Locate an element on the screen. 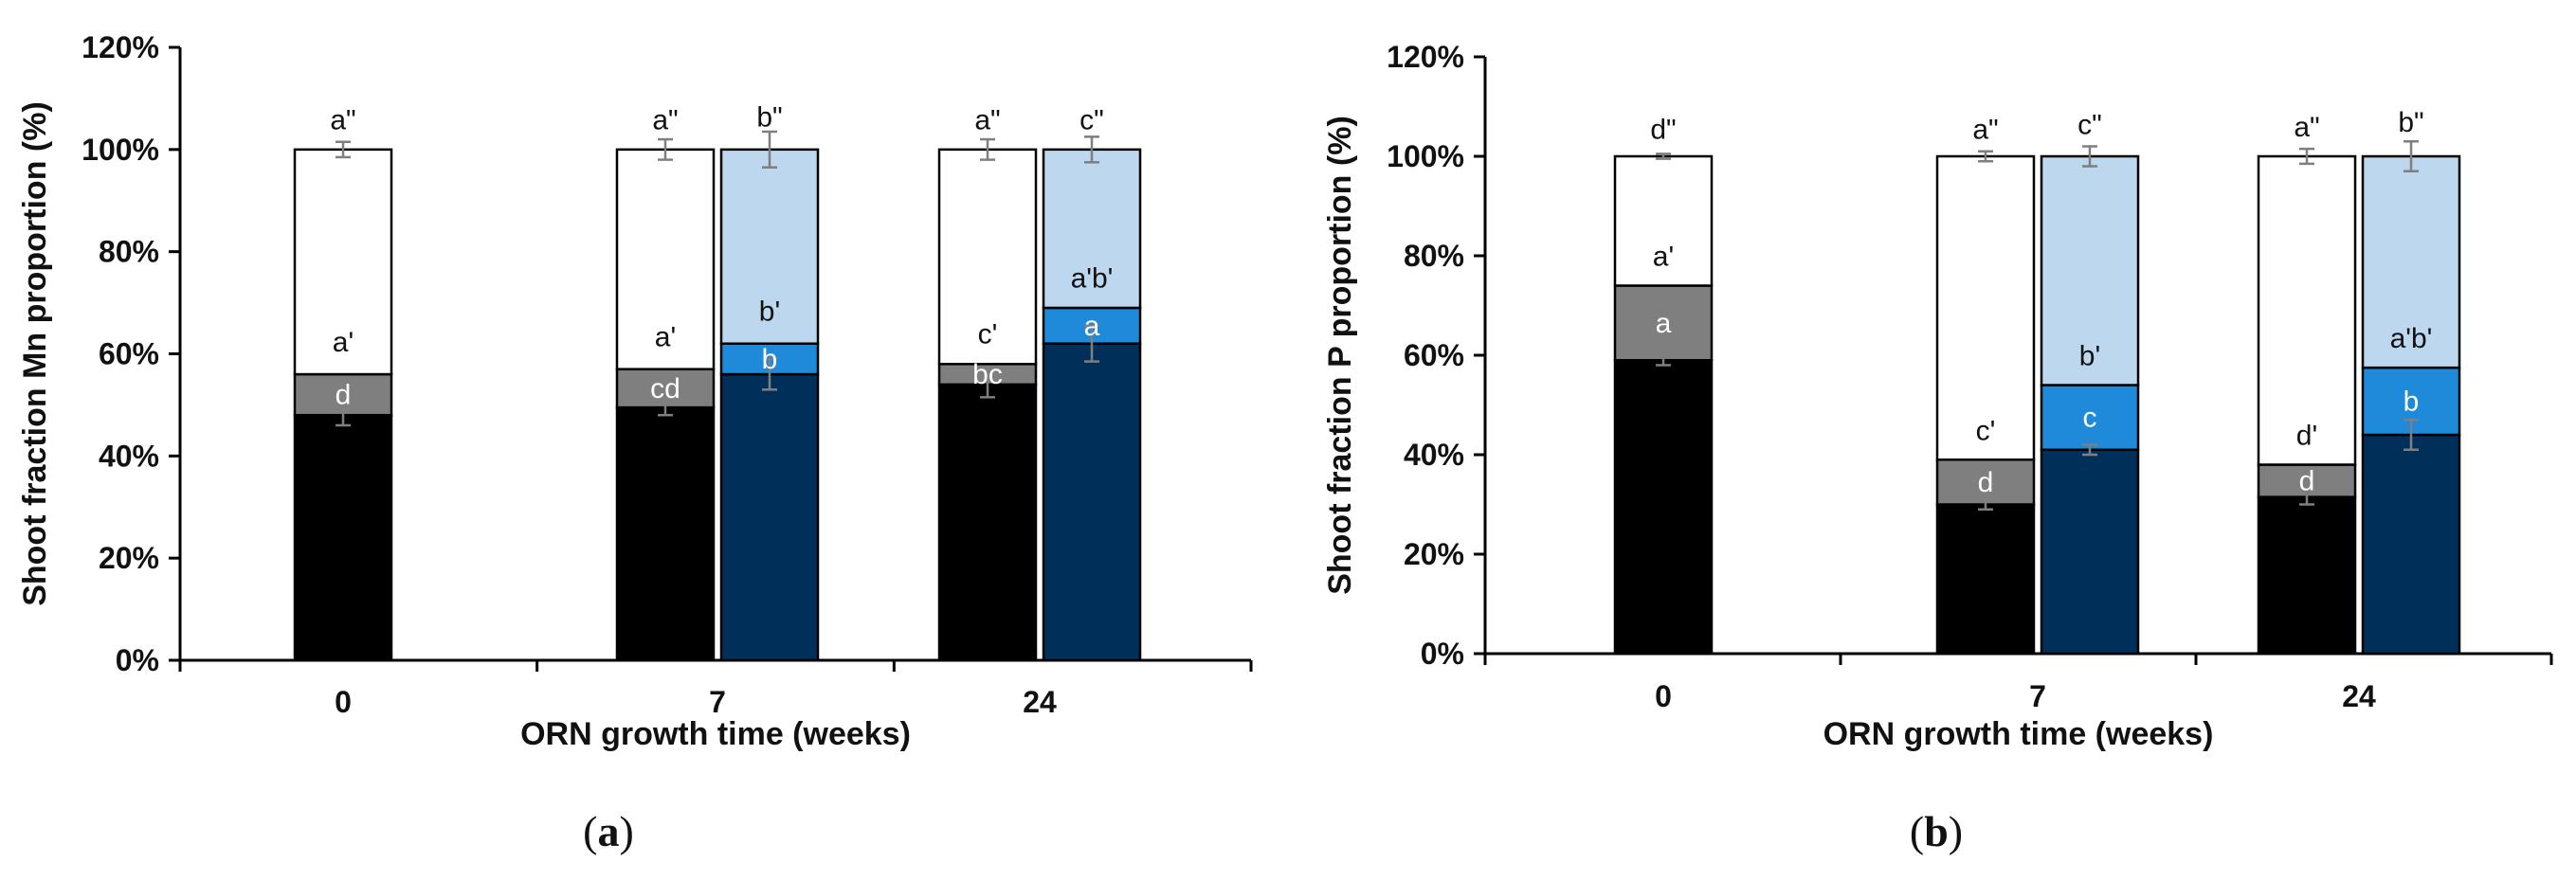 The width and height of the screenshot is (2576, 881). significance-letter: d" is located at coordinates (1663, 130).